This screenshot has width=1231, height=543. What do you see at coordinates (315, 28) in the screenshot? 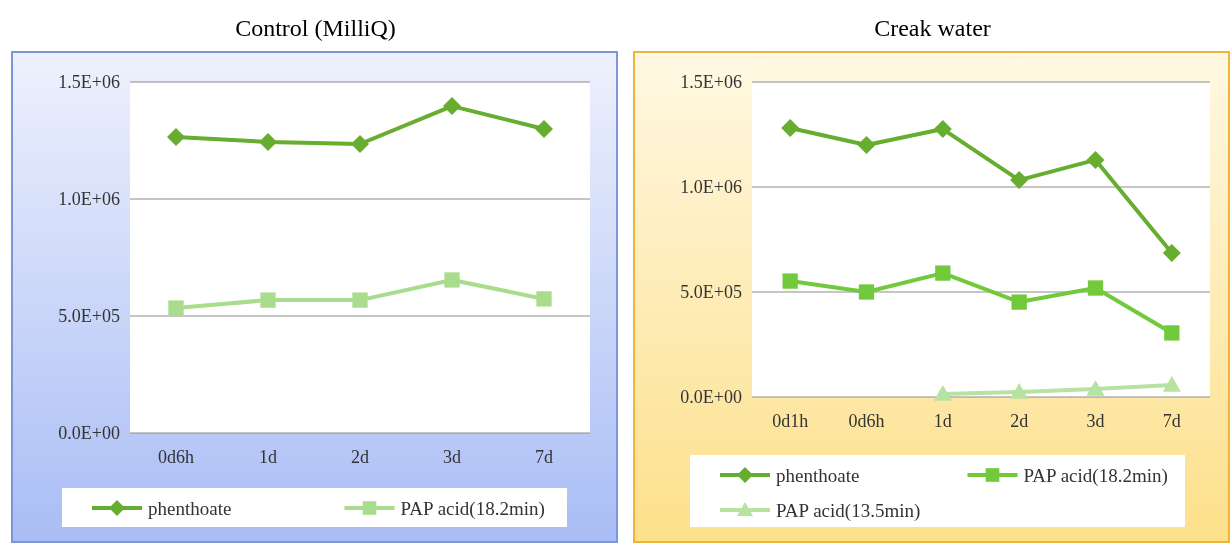
I see `chart-title: Control (MilliQ)` at bounding box center [315, 28].